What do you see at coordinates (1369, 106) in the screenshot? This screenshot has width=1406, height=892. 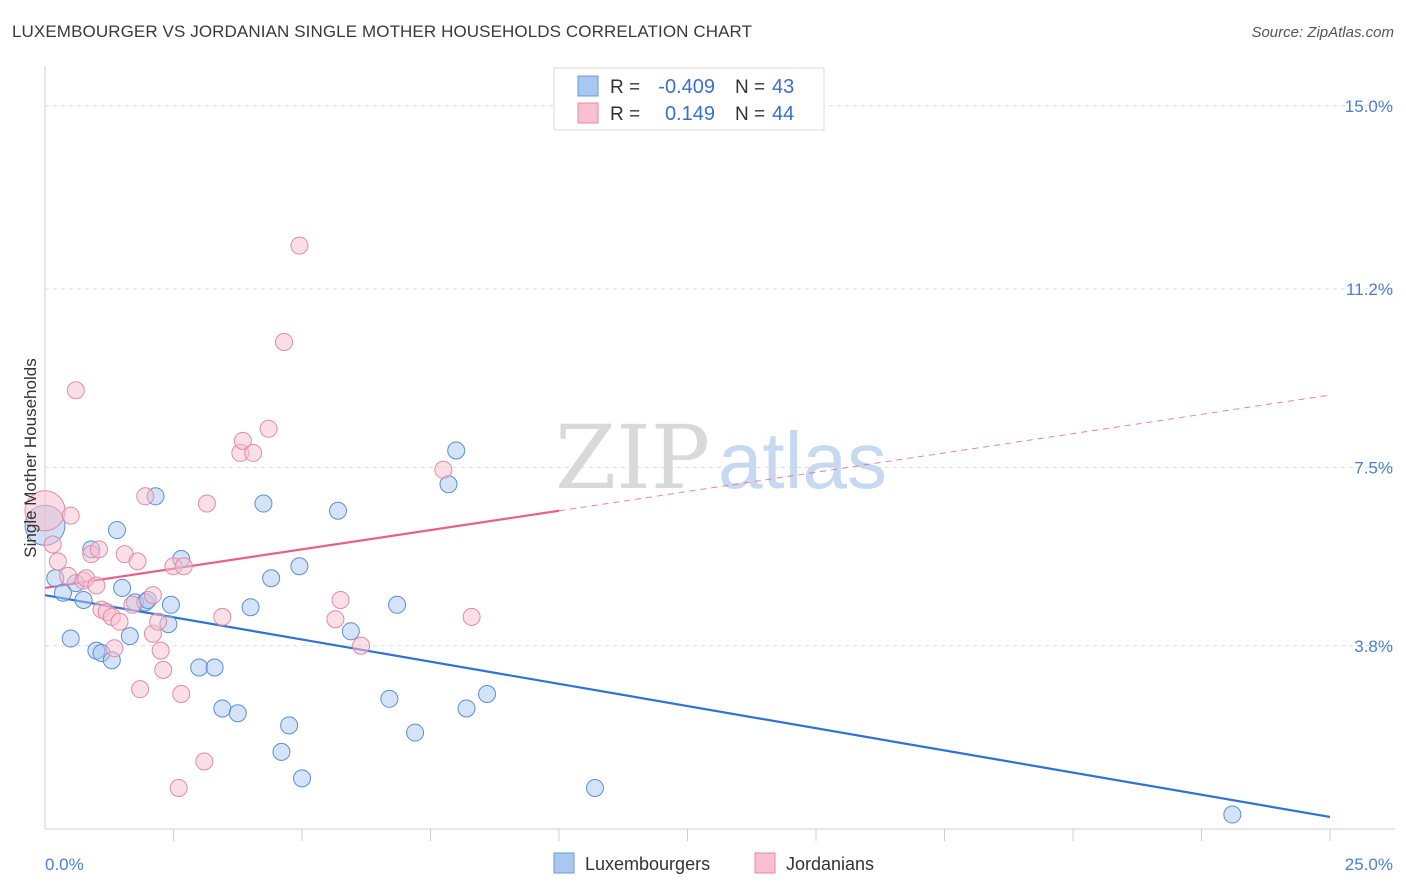 I see `y-tick-label: 15.0%` at bounding box center [1369, 106].